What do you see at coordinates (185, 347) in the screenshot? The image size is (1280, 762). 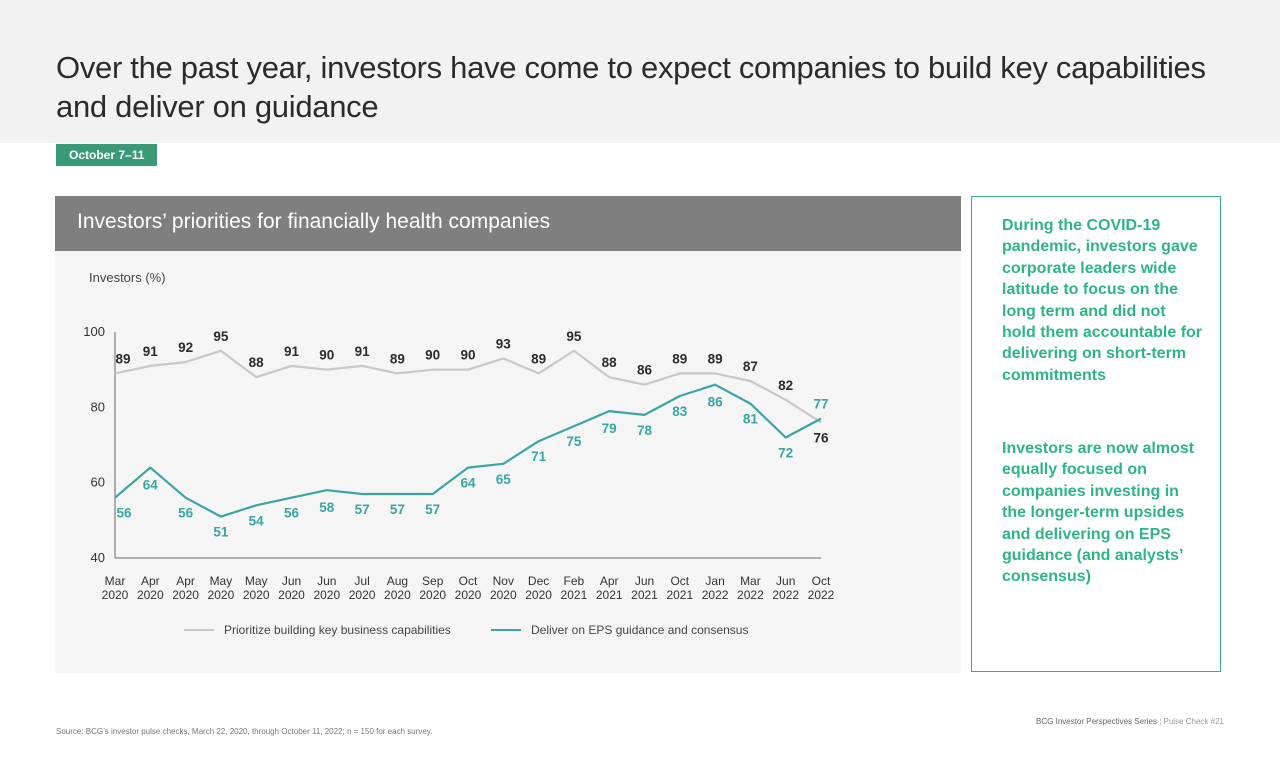 I see `data-label: 92` at bounding box center [185, 347].